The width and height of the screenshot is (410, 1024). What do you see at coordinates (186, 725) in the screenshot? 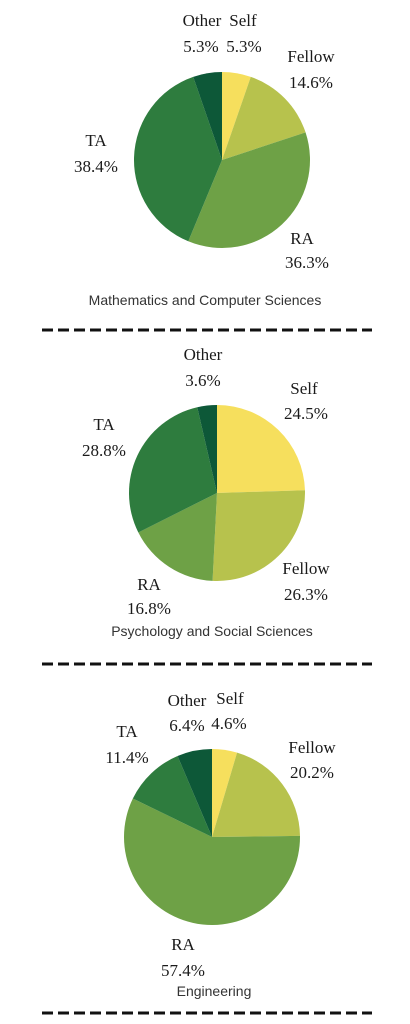
I see `slice-percent-label: 6.4%` at bounding box center [186, 725].